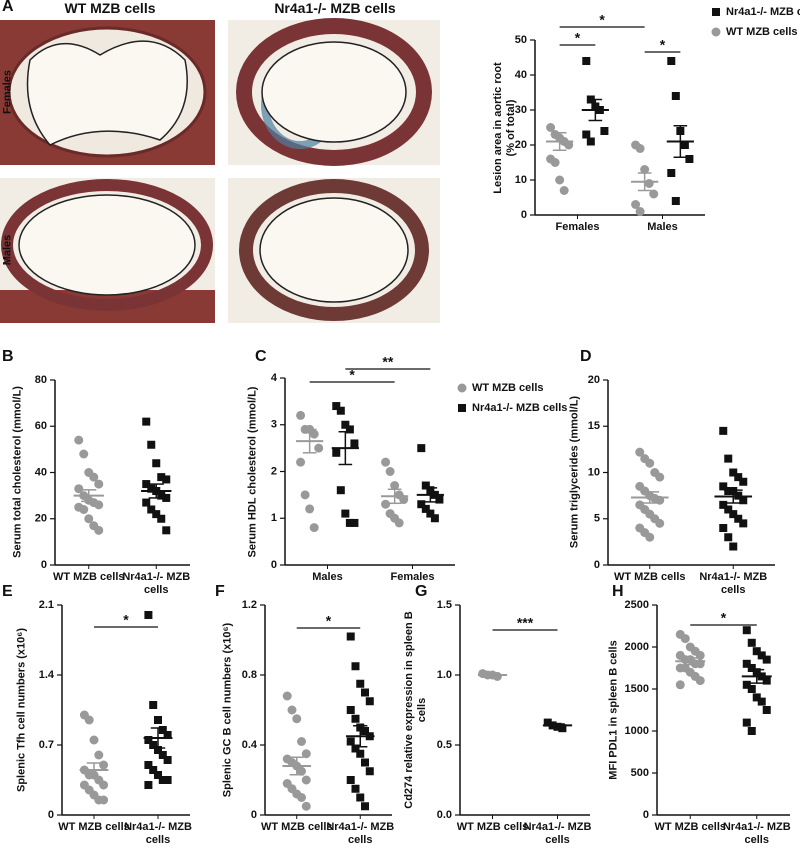 The width and height of the screenshot is (800, 849). What do you see at coordinates (334, 250) in the screenshot?
I see `histology-wall` at bounding box center [334, 250].